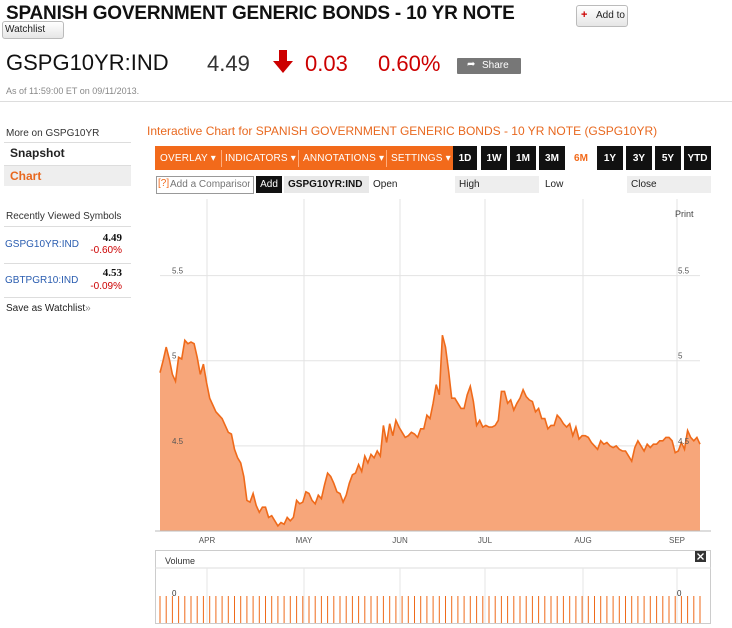 The height and width of the screenshot is (628, 732). What do you see at coordinates (610, 158) in the screenshot?
I see `range-1y: 1Y` at bounding box center [610, 158].